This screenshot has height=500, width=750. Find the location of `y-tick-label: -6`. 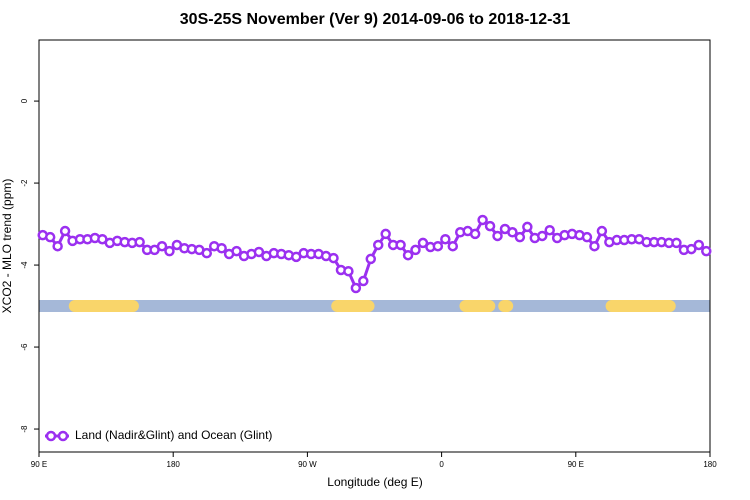

y-tick-label: -6 is located at coordinates (24, 347).